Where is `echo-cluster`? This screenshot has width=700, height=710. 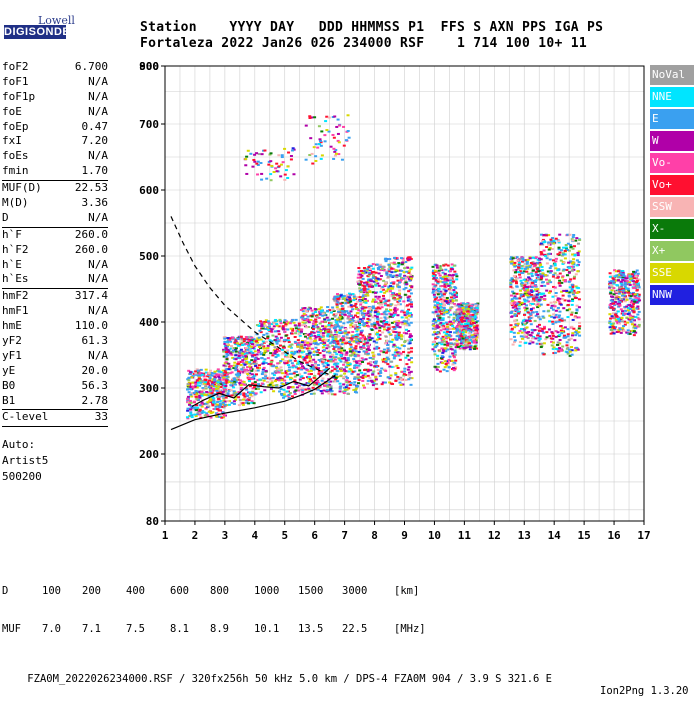
echo-cluster is located at coordinates (399, 321).